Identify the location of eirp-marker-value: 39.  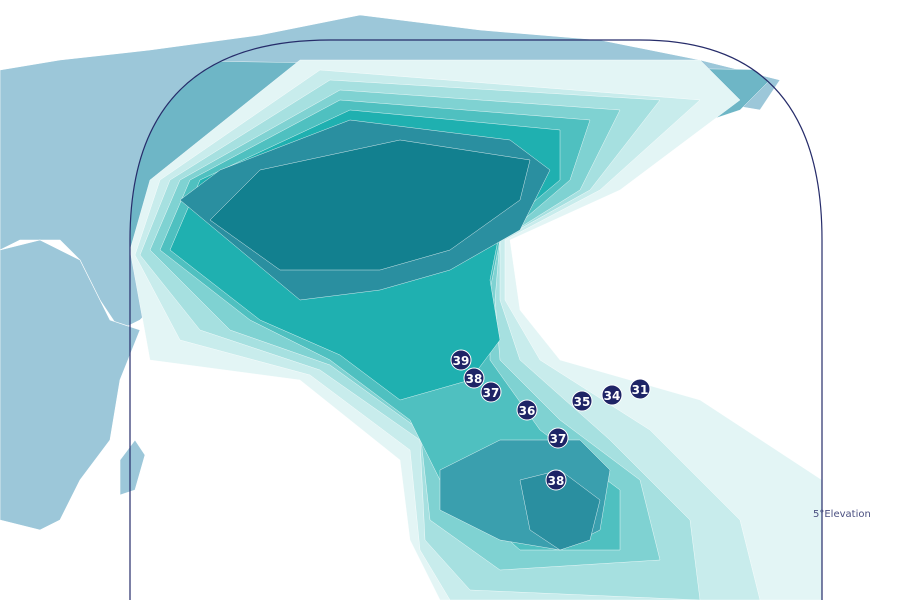
(461, 361).